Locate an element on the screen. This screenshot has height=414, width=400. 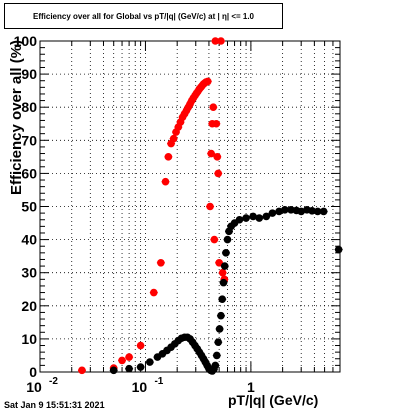
x-tick-exponent: -2 is located at coordinates (53, 381).